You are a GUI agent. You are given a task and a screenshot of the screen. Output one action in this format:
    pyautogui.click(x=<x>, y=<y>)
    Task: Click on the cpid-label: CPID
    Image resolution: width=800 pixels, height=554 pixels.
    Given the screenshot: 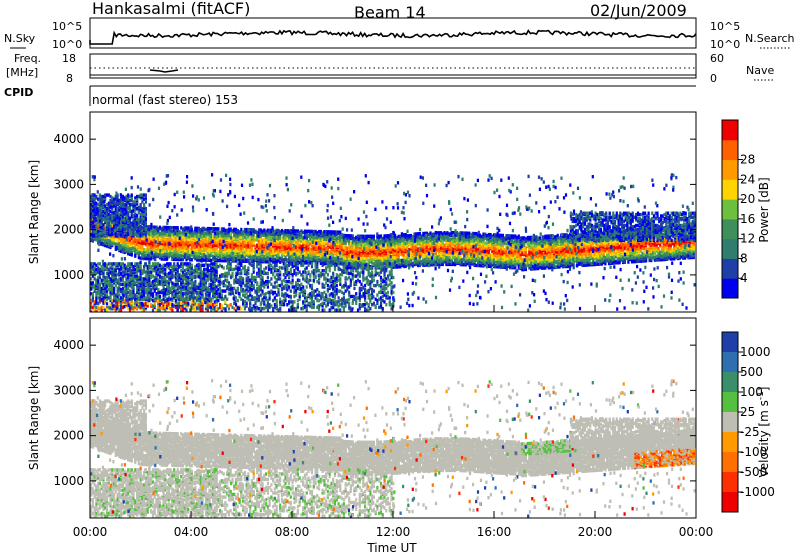 What is the action you would take?
    pyautogui.click(x=18, y=92)
    